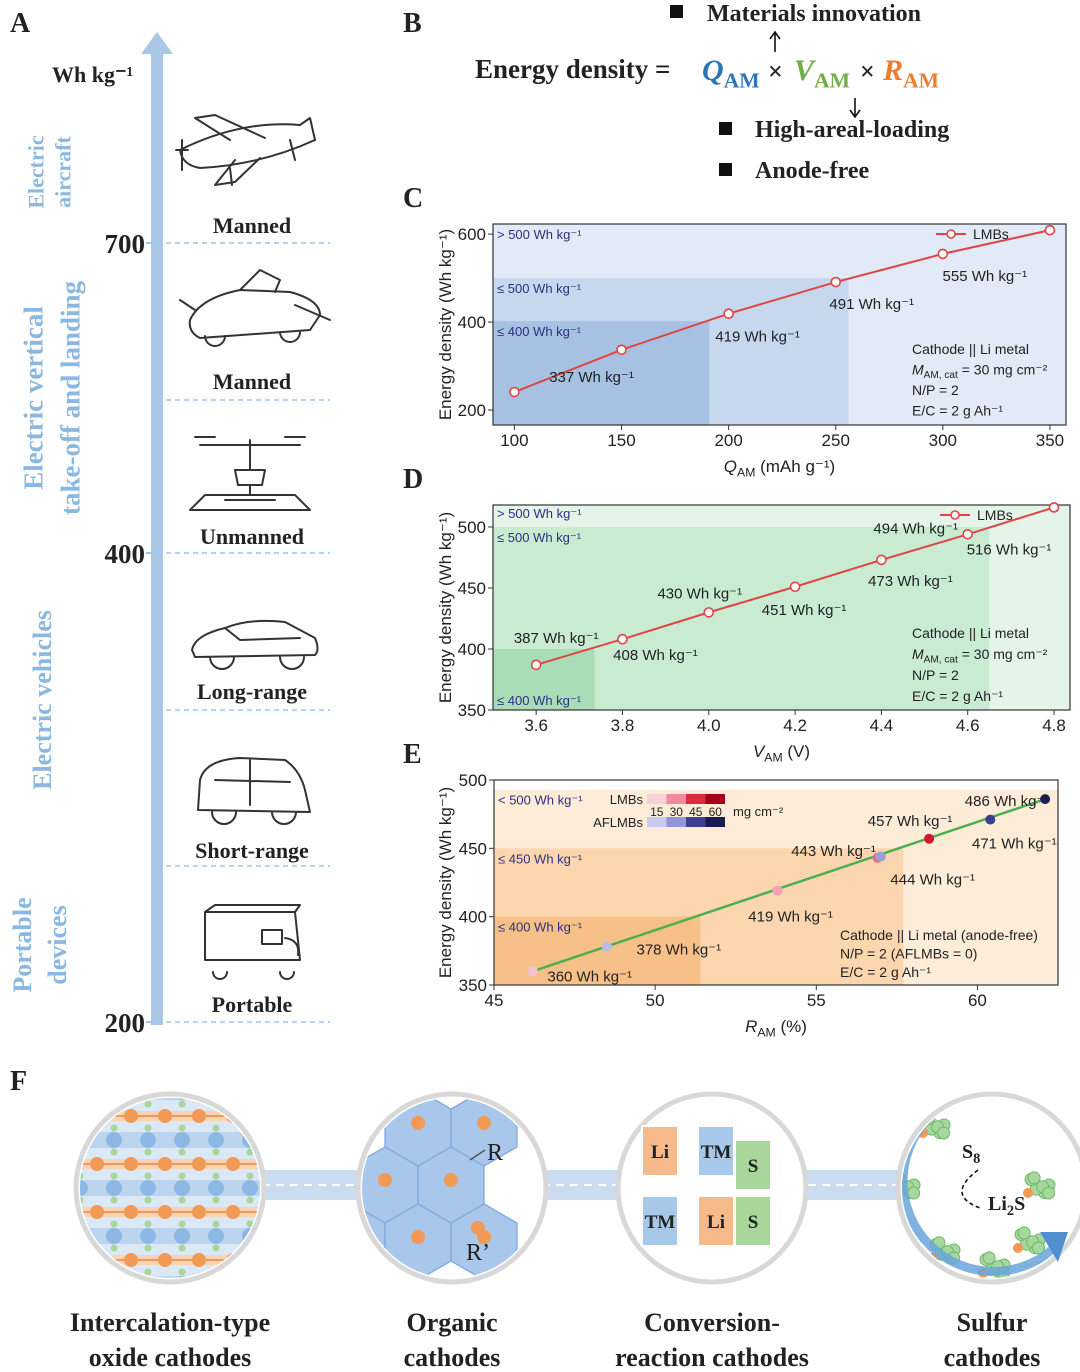  What do you see at coordinates (892, 70) in the screenshot?
I see `text-part: R` at bounding box center [892, 70].